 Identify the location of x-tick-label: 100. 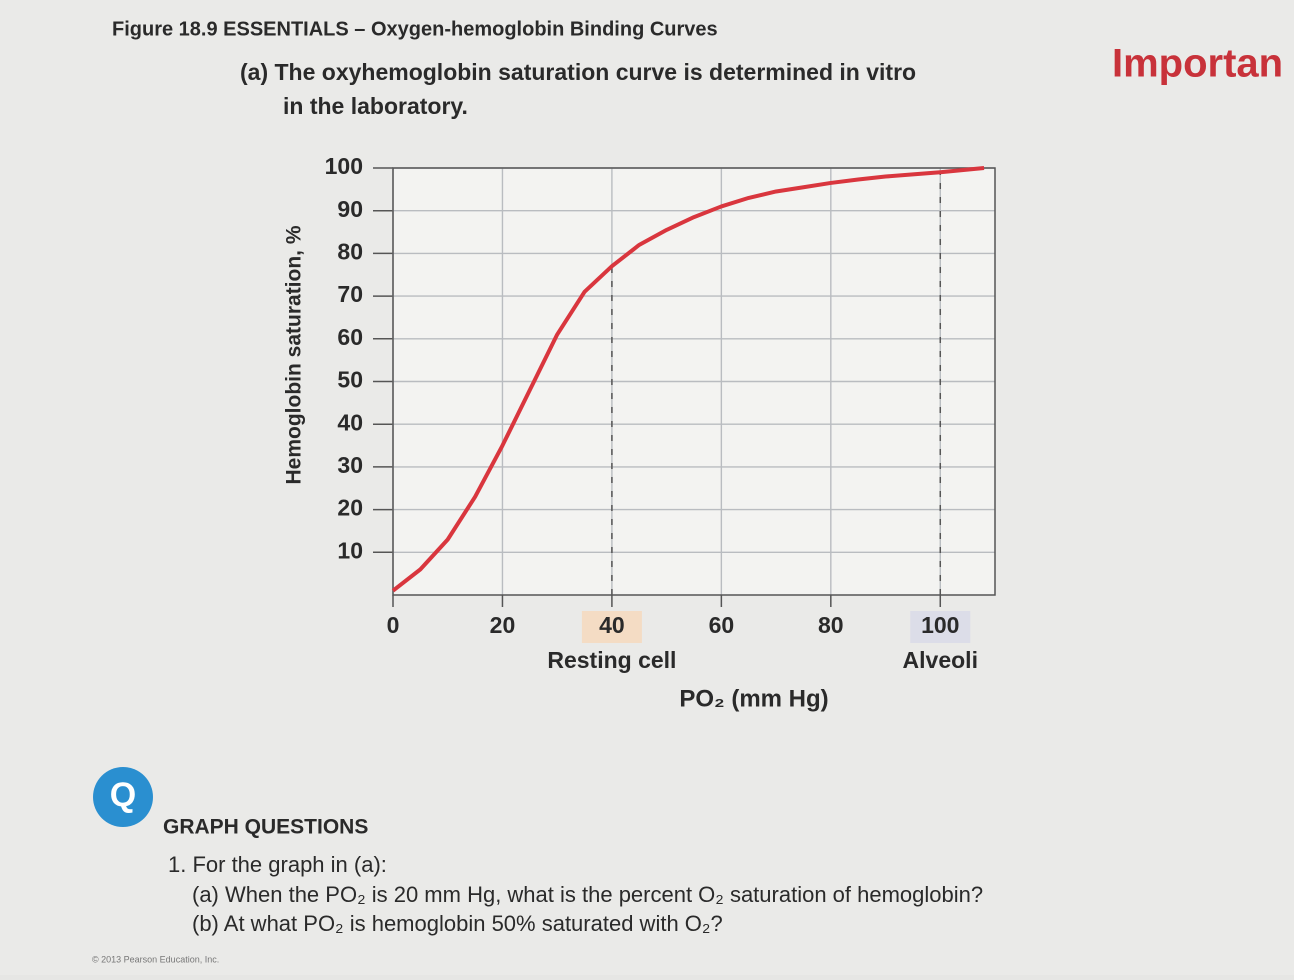
(940, 625).